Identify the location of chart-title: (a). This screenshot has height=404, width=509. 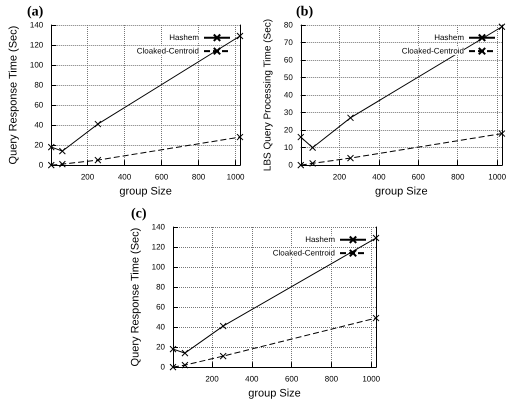
(35, 12).